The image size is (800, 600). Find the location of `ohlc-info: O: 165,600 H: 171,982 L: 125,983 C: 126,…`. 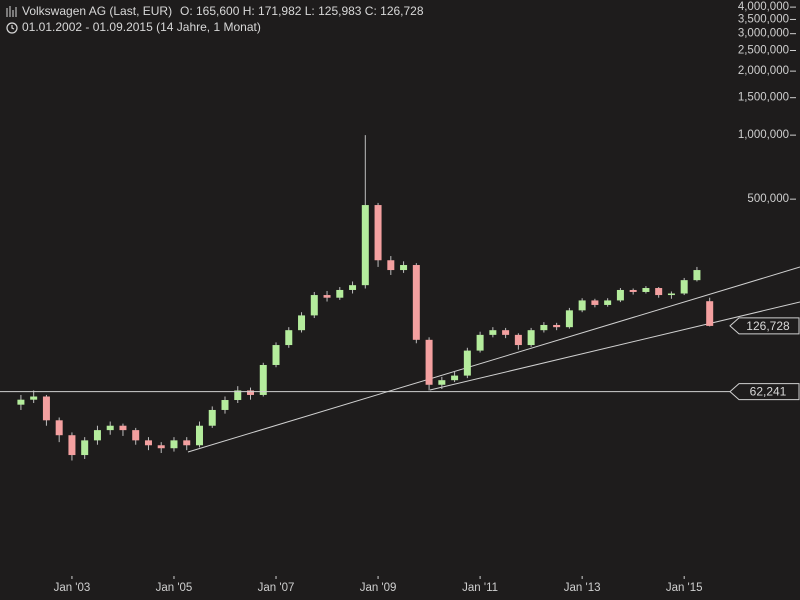

ohlc-info: O: 165,600 H: 171,982 L: 125,983 C: 126,… is located at coordinates (302, 11).